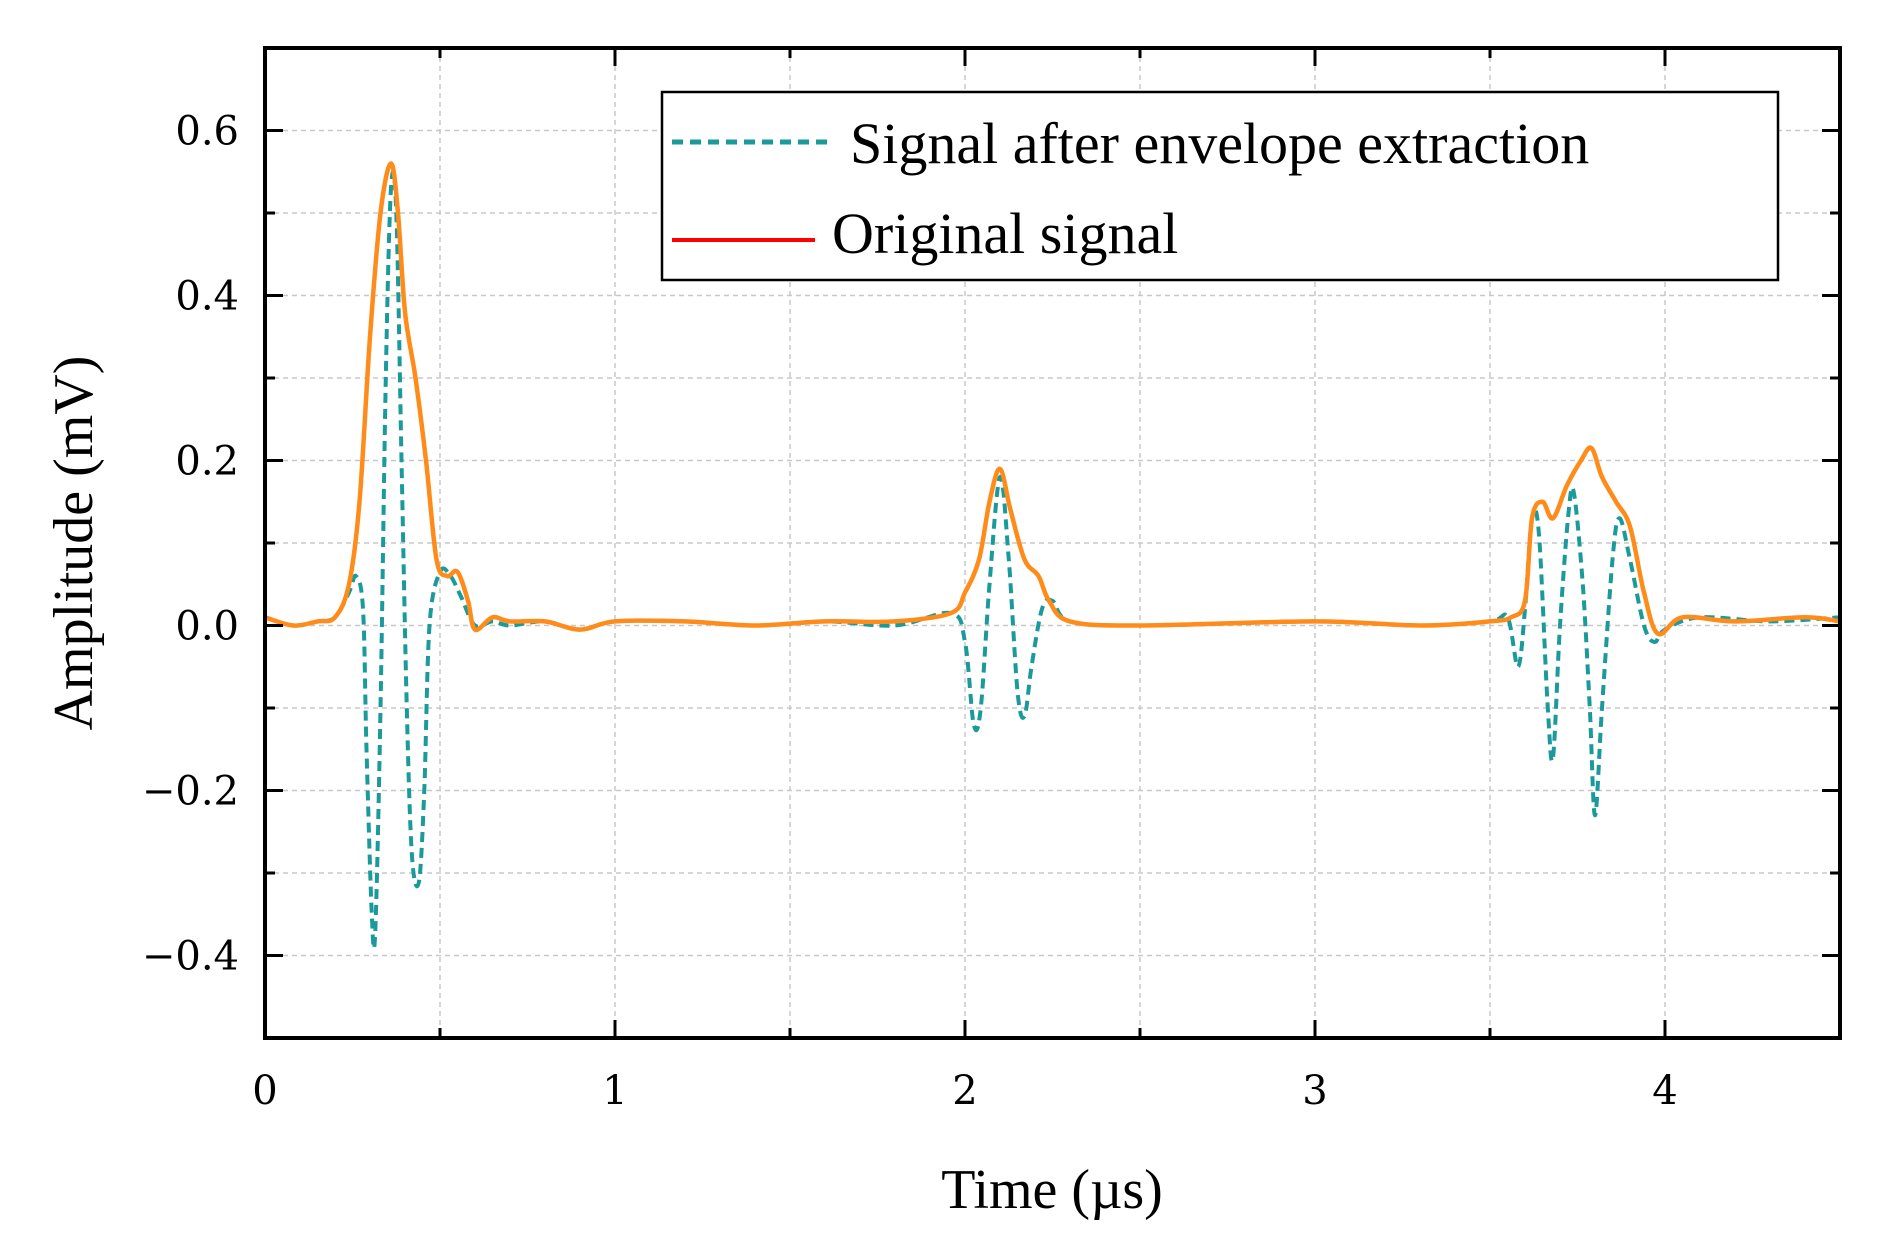 Image resolution: width=1878 pixels, height=1258 pixels. What do you see at coordinates (1314, 1091) in the screenshot?
I see `x-tick-label: 3` at bounding box center [1314, 1091].